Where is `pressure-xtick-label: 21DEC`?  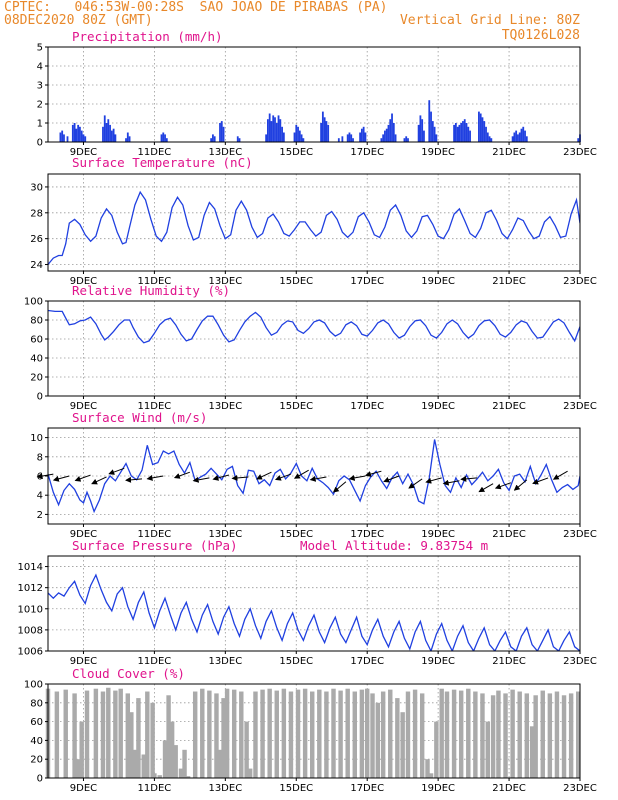
pressure-xtick-label: 21DEC is located at coordinates (509, 661).